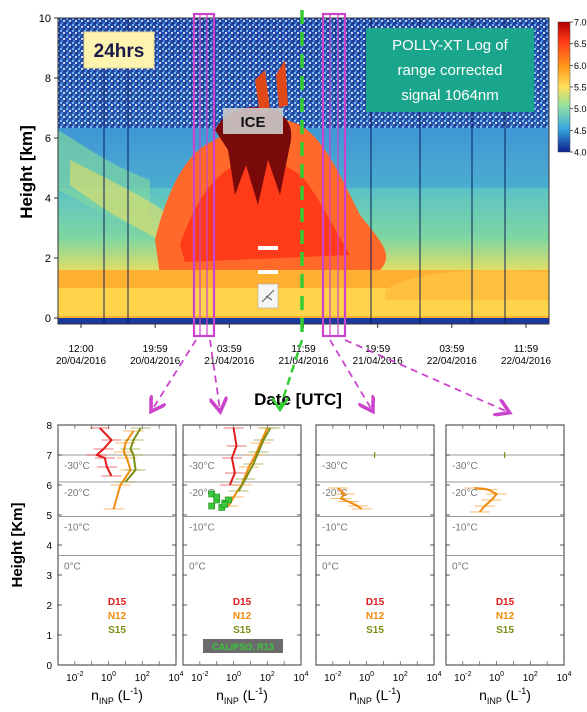 Image resolution: width=587 pixels, height=712 pixels. I want to click on lidar-y-tick-label: 6, so click(48, 139).